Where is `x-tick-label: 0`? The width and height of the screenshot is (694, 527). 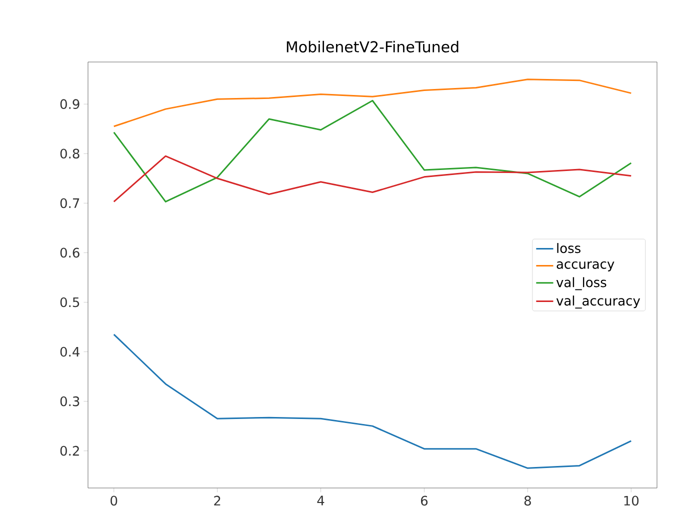
x-tick-label: 0 is located at coordinates (114, 501).